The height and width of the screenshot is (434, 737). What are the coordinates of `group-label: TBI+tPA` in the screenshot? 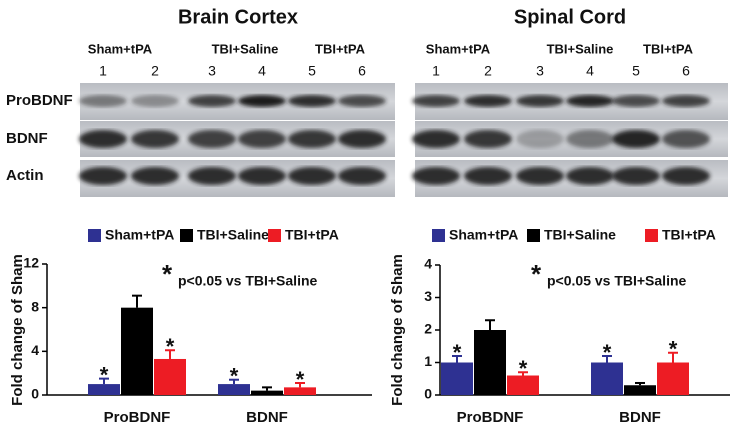 It's located at (340, 48).